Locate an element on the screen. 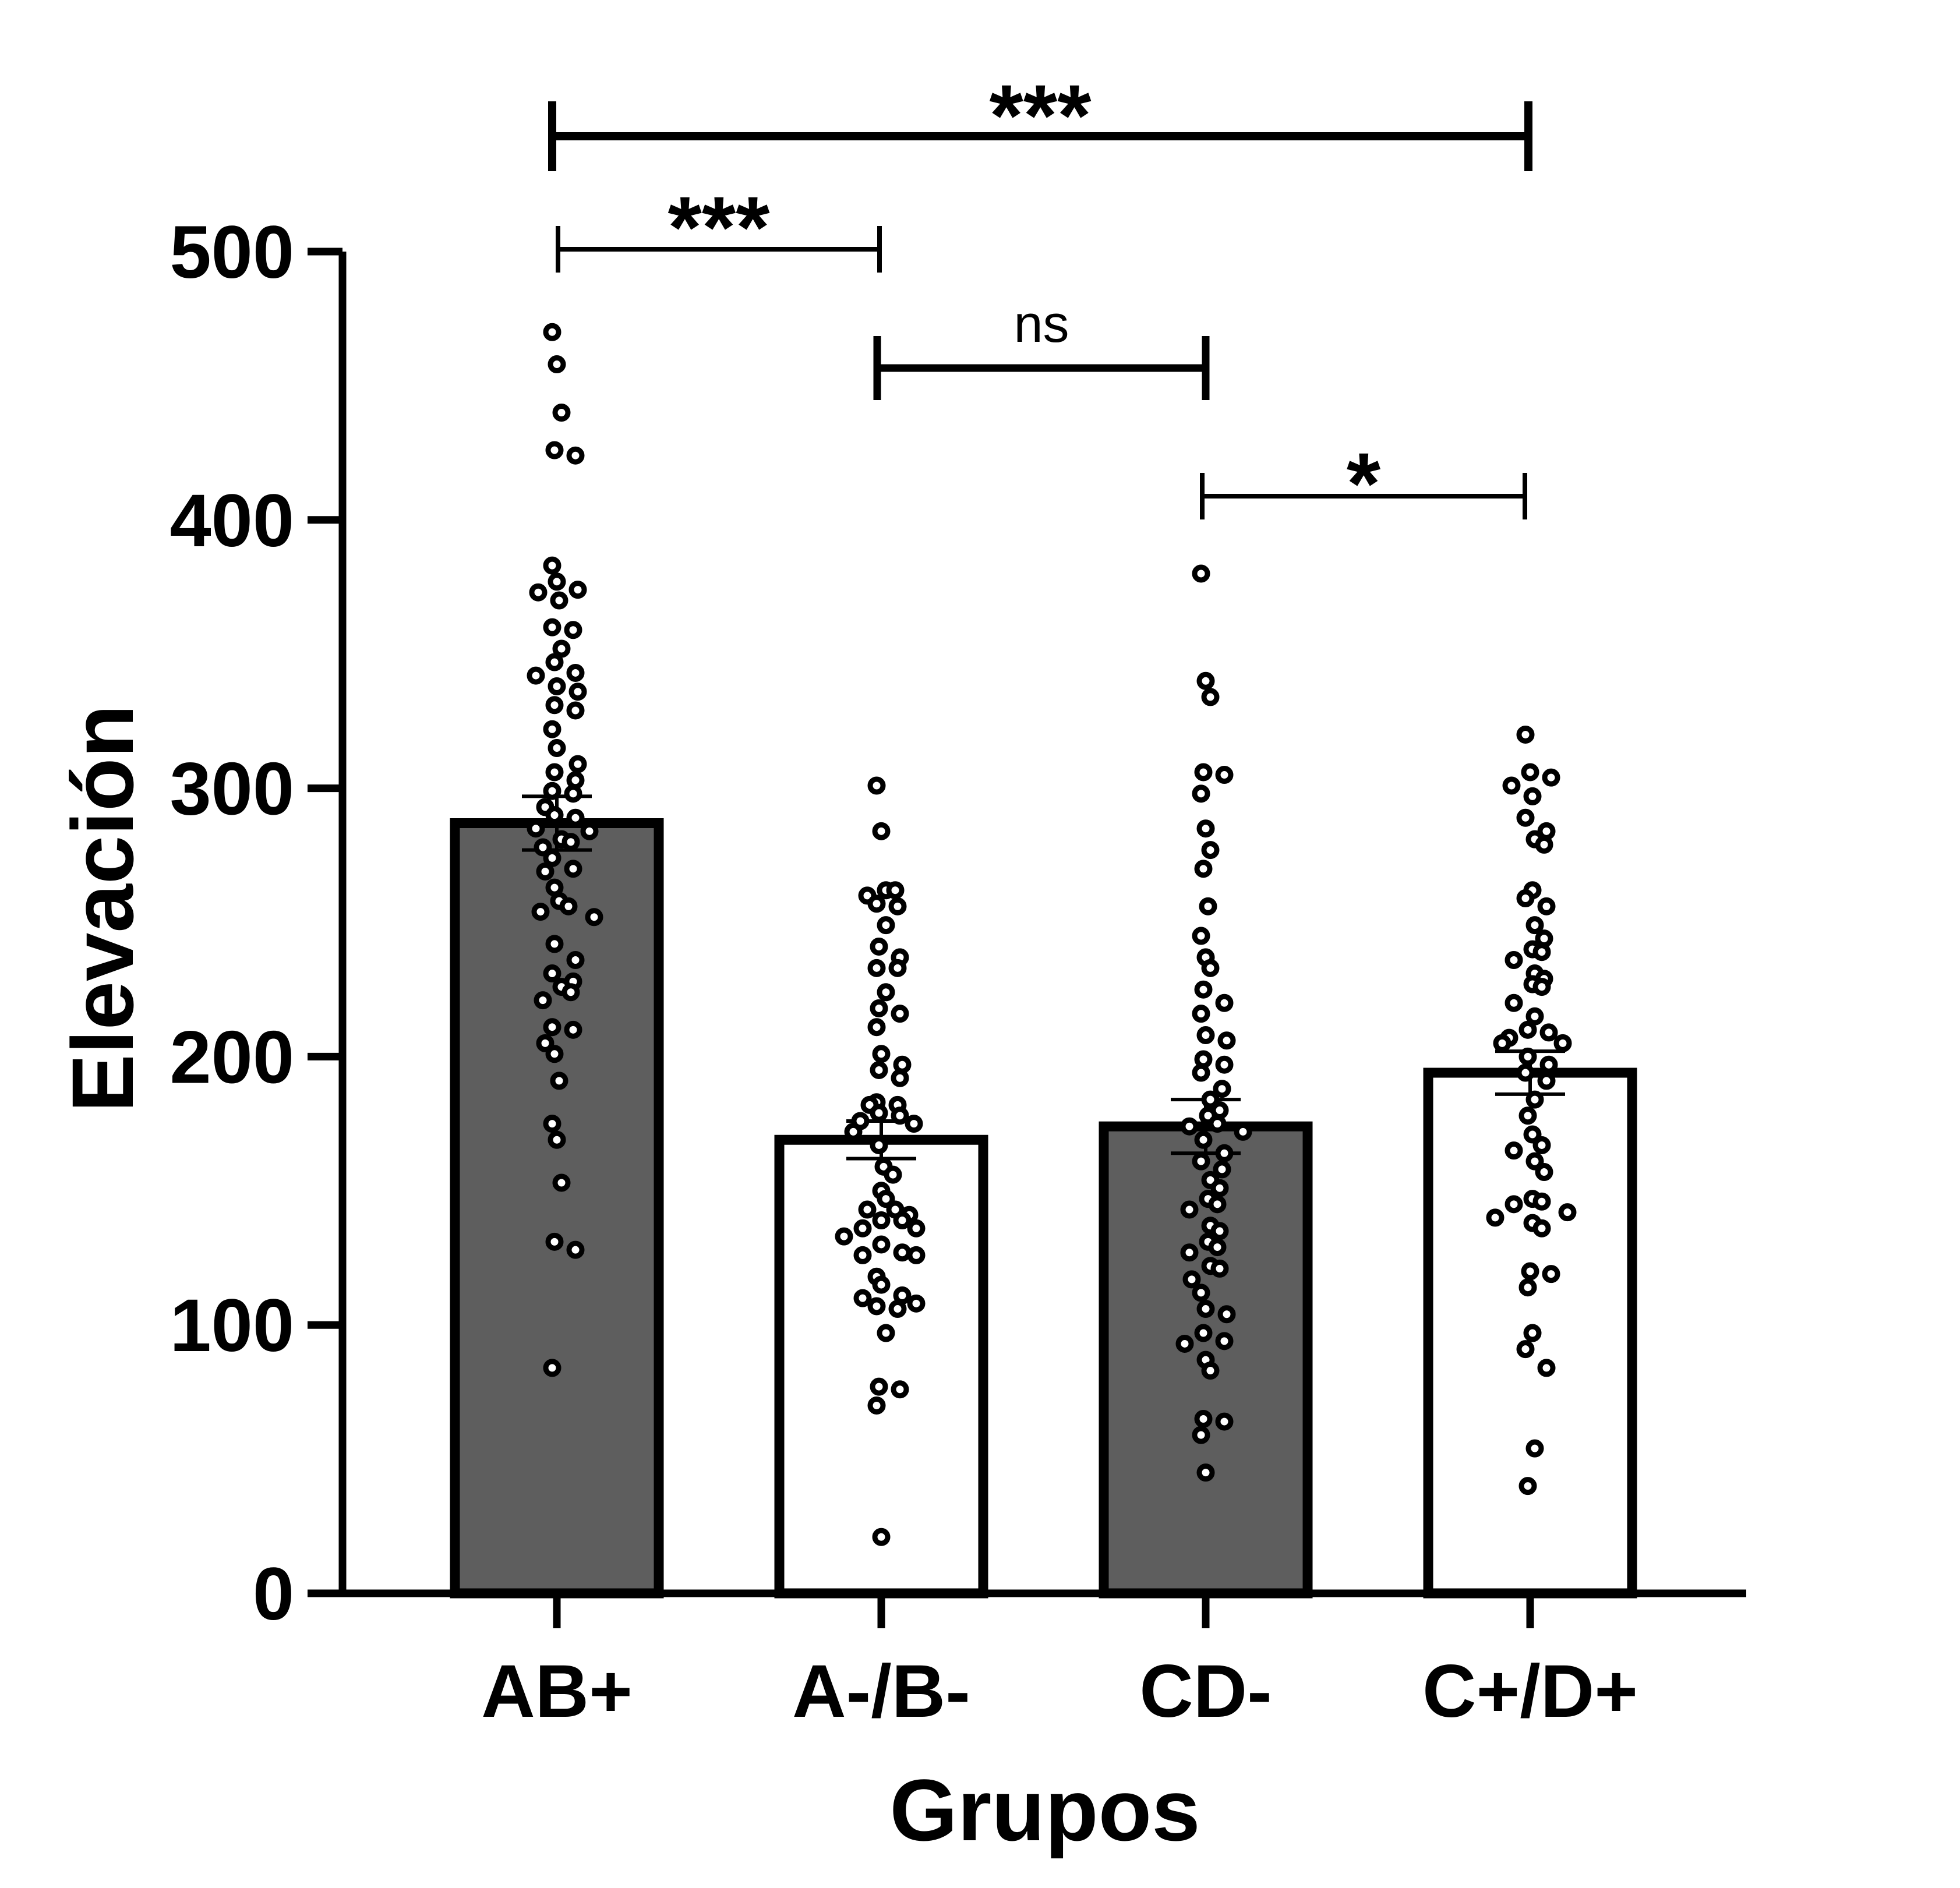  significance-bracket: * is located at coordinates (1364, 483).